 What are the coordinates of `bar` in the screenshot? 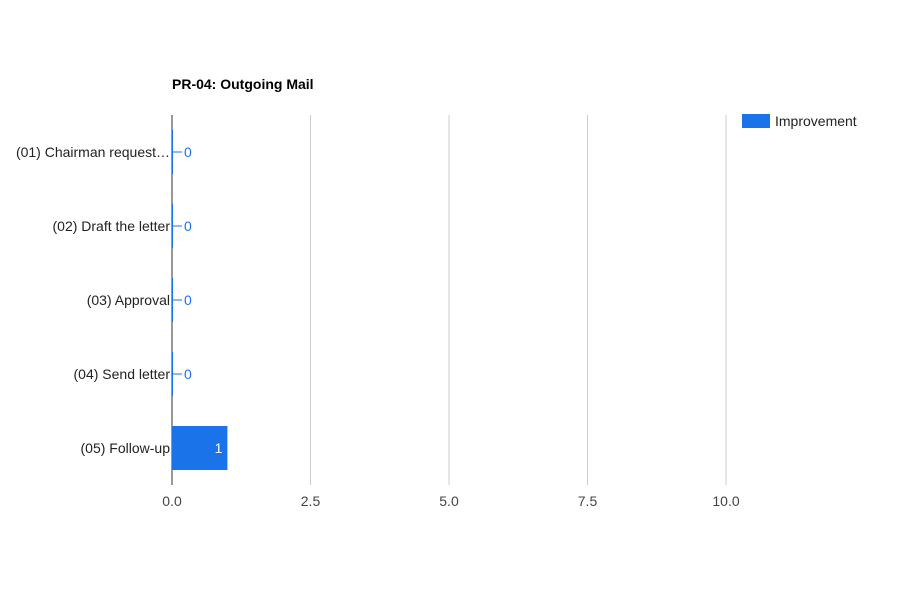 It's located at (200, 448).